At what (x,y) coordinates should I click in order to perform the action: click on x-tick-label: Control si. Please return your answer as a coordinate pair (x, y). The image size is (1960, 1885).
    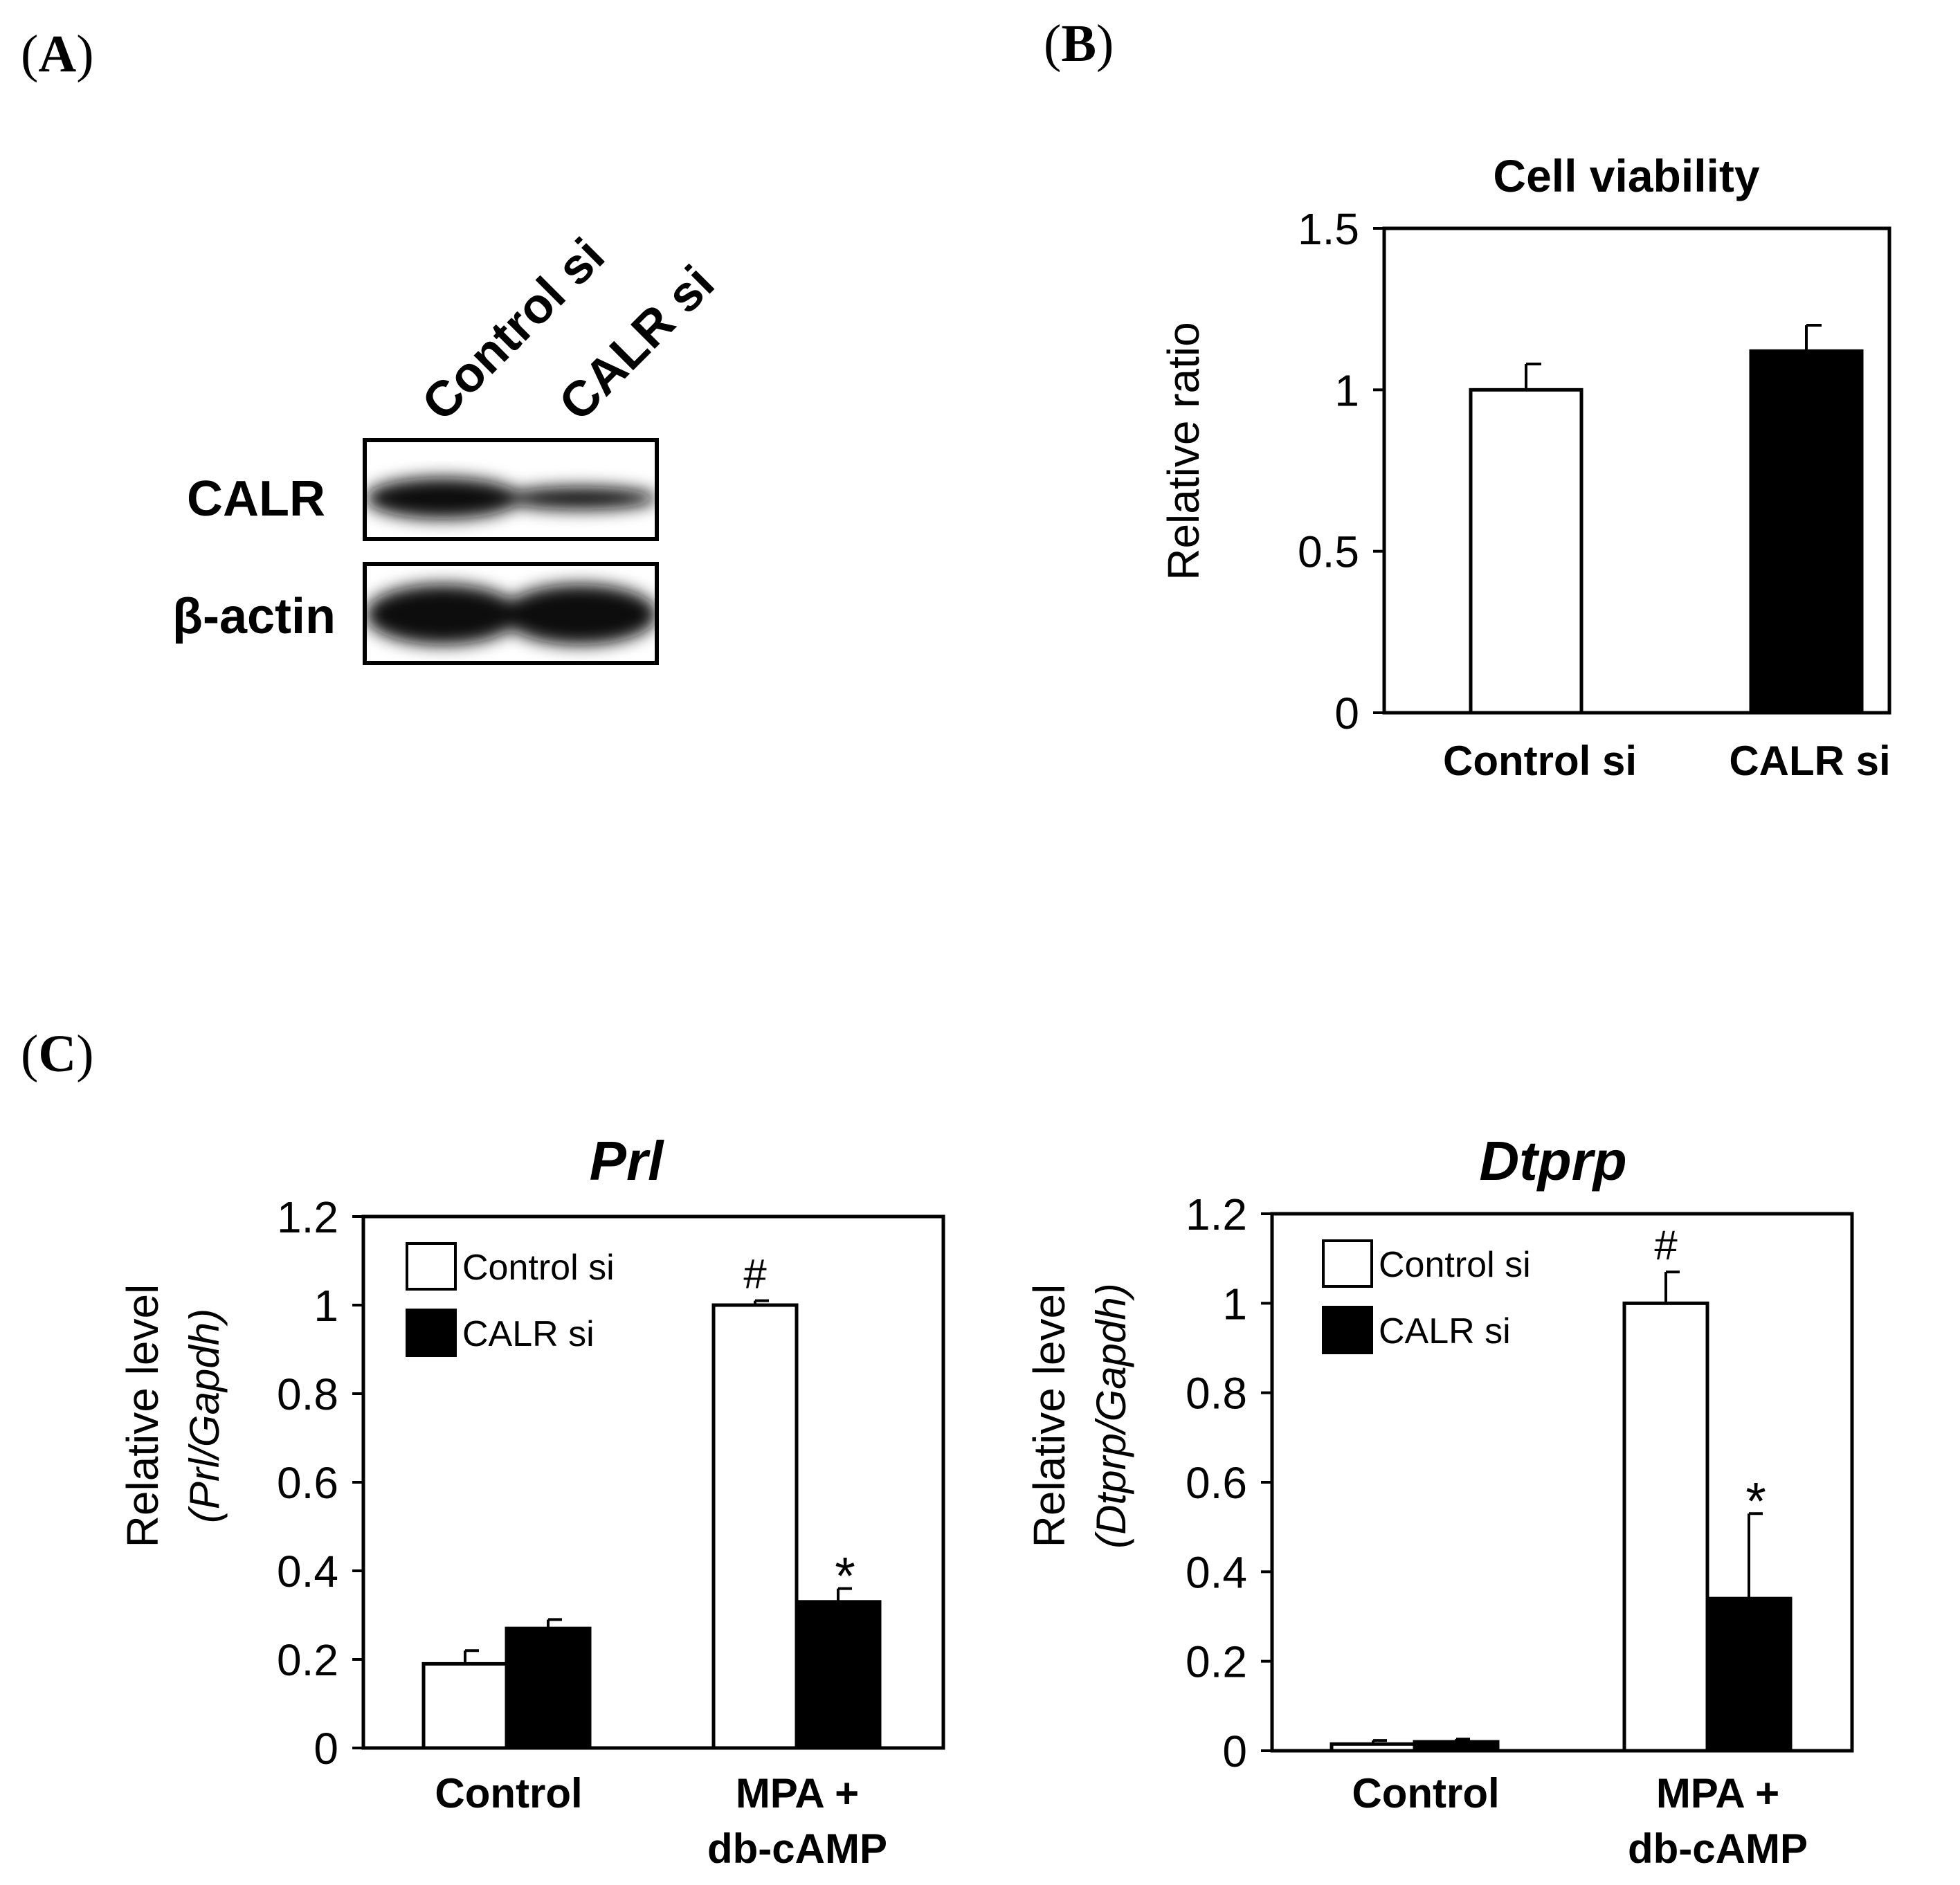
    Looking at the image, I should click on (1540, 761).